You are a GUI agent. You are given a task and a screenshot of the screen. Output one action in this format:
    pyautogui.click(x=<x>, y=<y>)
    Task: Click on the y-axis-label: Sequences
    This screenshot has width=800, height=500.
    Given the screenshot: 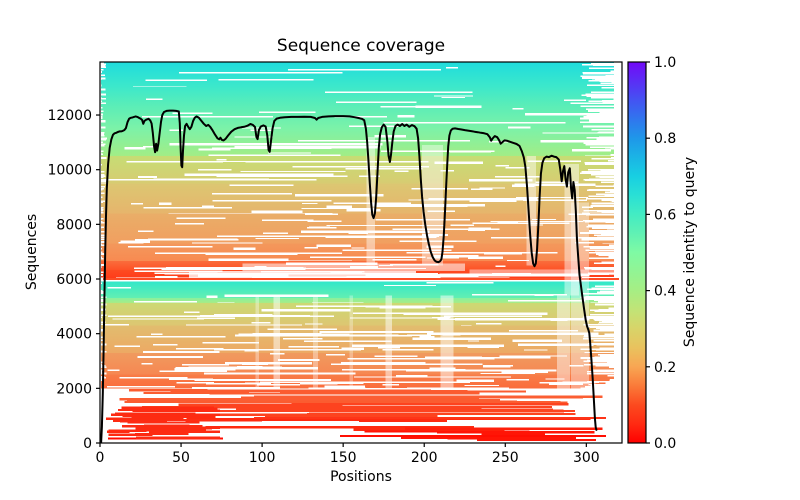 What is the action you would take?
    pyautogui.click(x=32, y=252)
    